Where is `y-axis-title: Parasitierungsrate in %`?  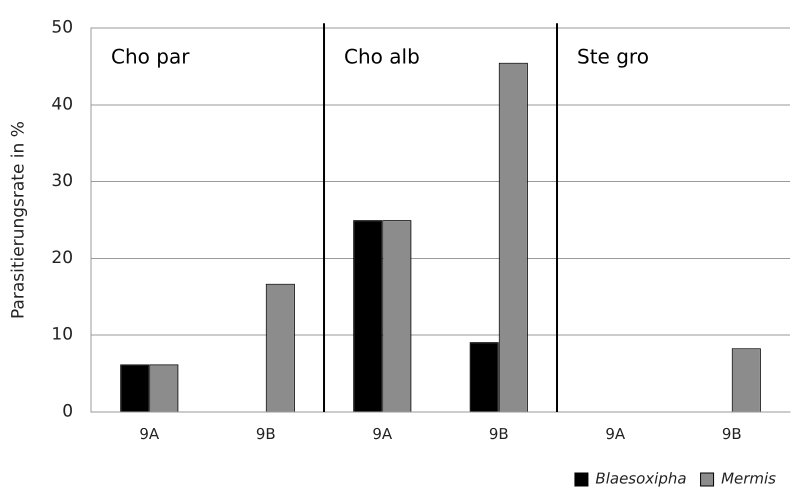
y-axis-title: Parasitierungsrate in % is located at coordinates (18, 220).